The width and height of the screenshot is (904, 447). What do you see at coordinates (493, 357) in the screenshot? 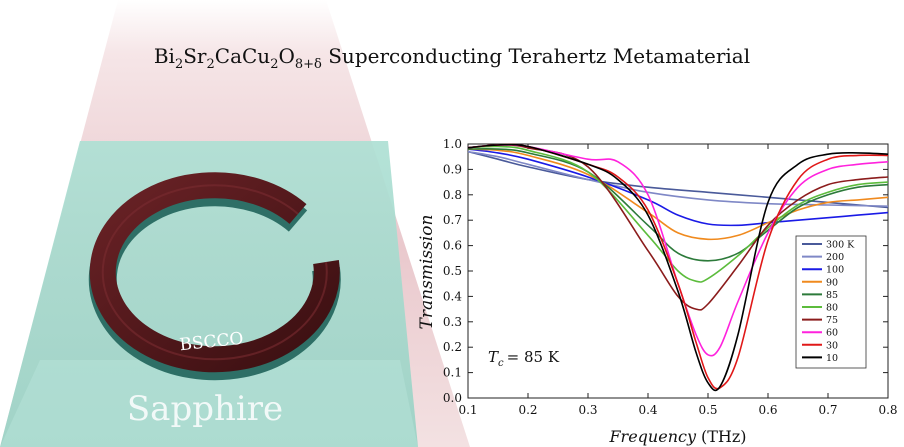
I see `tc-symbol: T` at bounding box center [493, 357].